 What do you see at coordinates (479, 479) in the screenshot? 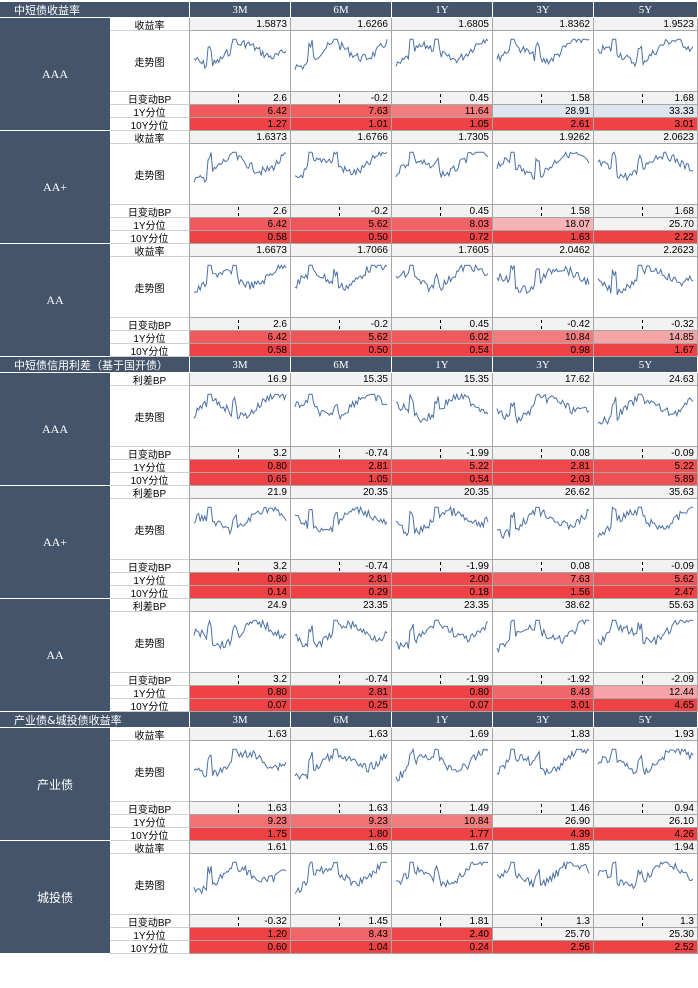
I see `value-text: 0.54` at bounding box center [479, 479].